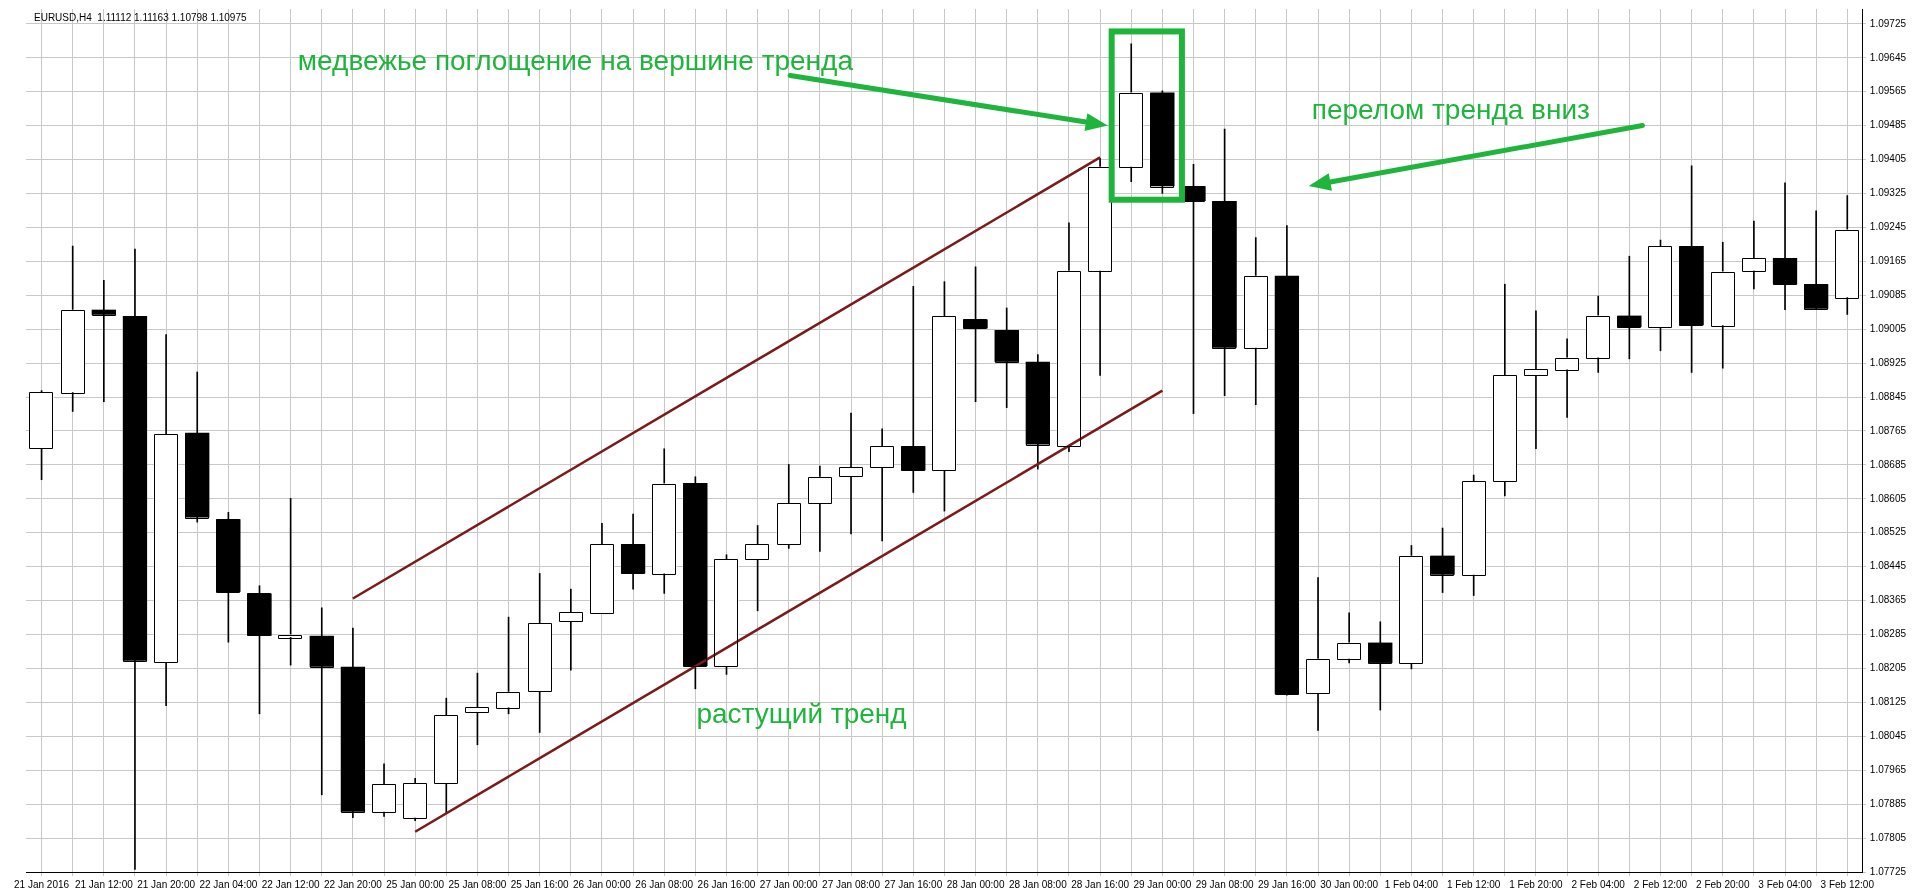  I want to click on annotation: перелом тренда вниз, so click(1450, 109).